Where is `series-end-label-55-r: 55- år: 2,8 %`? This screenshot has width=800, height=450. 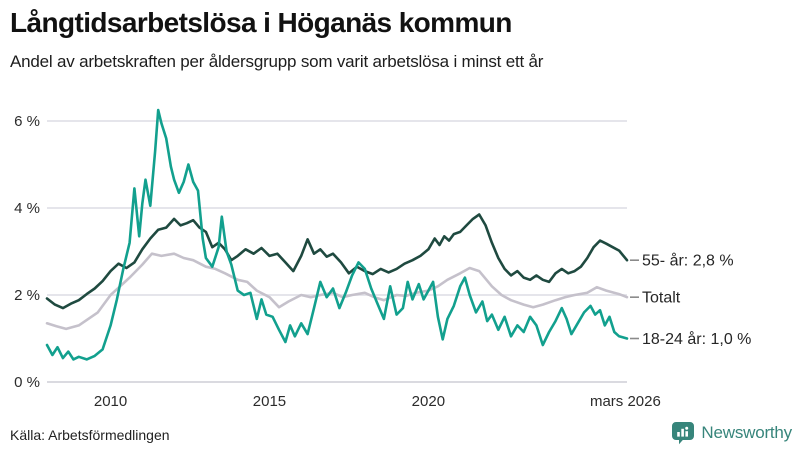
series-end-label-55-r: 55- år: 2,8 % is located at coordinates (688, 261).